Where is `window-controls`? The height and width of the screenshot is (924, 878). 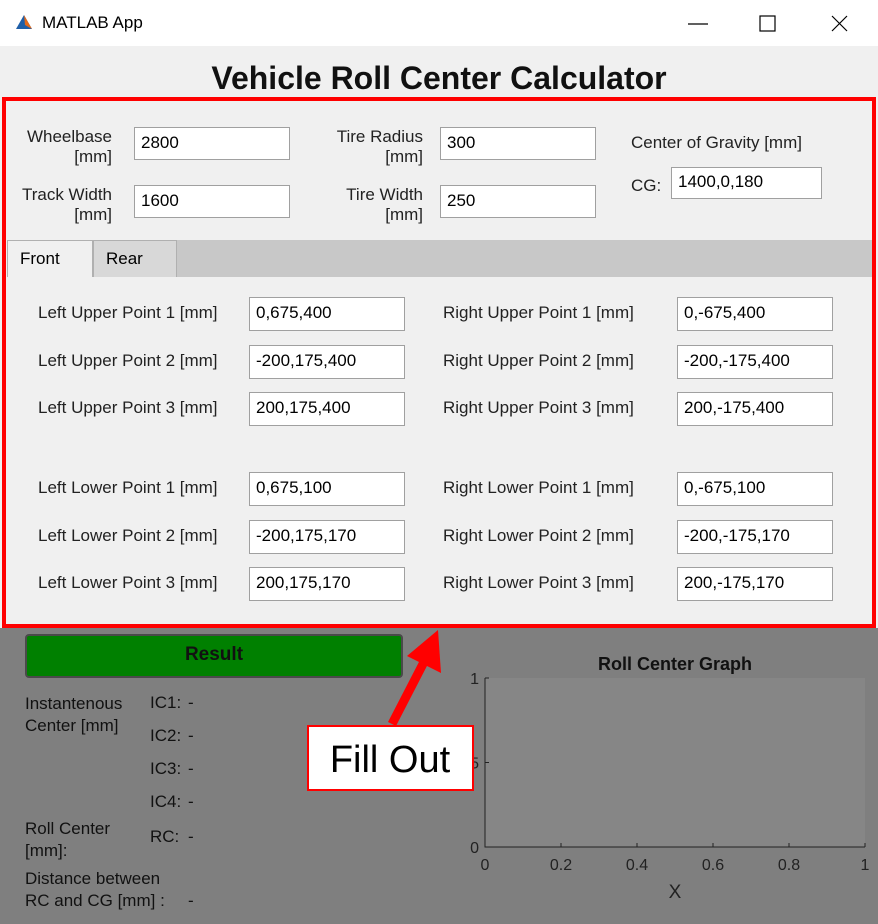
window-controls is located at coordinates (768, 23).